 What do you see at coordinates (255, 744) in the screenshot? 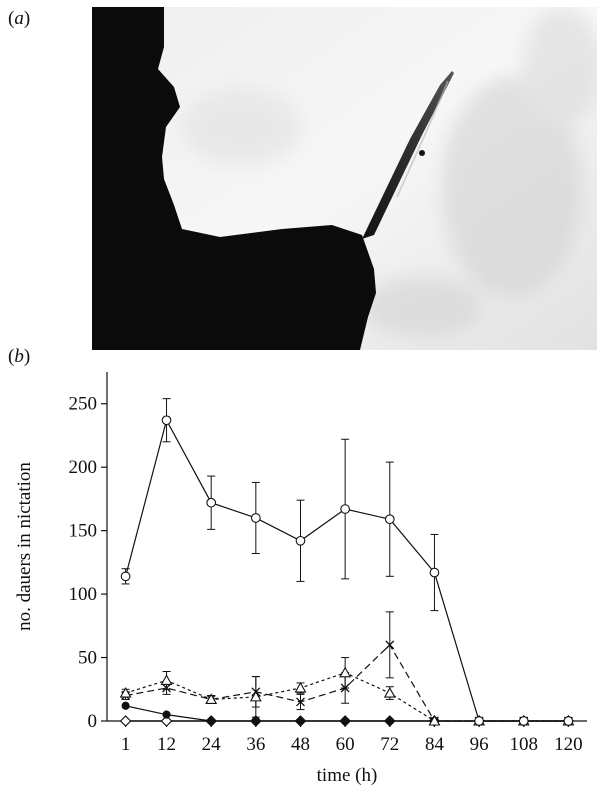
I see `x-tick-label: 36` at bounding box center [255, 744].